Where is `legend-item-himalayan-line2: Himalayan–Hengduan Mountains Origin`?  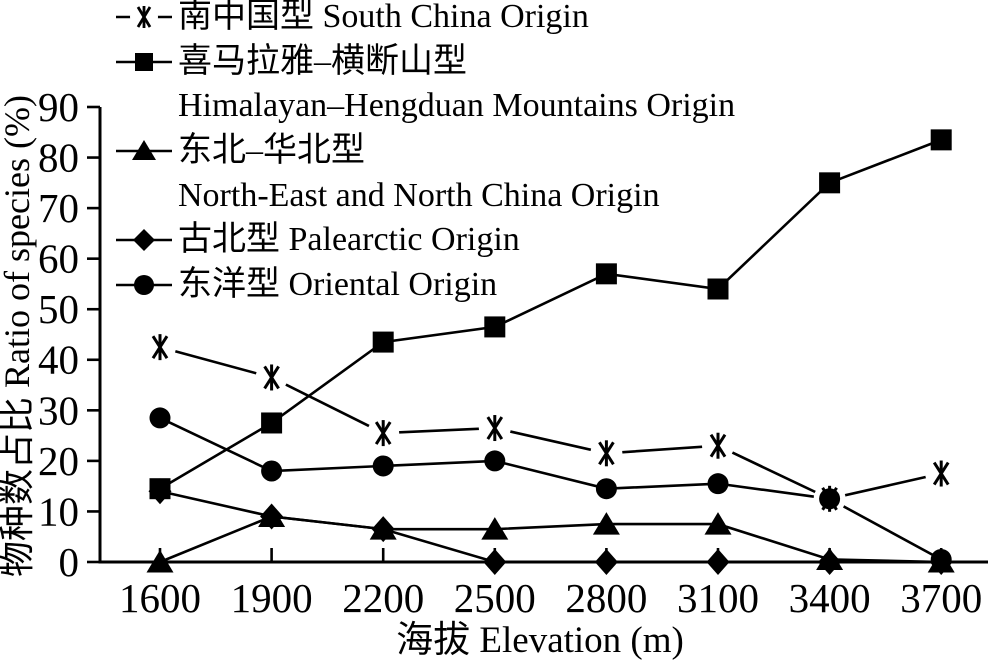 legend-item-himalayan-line2: Himalayan–Hengduan Mountains Origin is located at coordinates (423, 106).